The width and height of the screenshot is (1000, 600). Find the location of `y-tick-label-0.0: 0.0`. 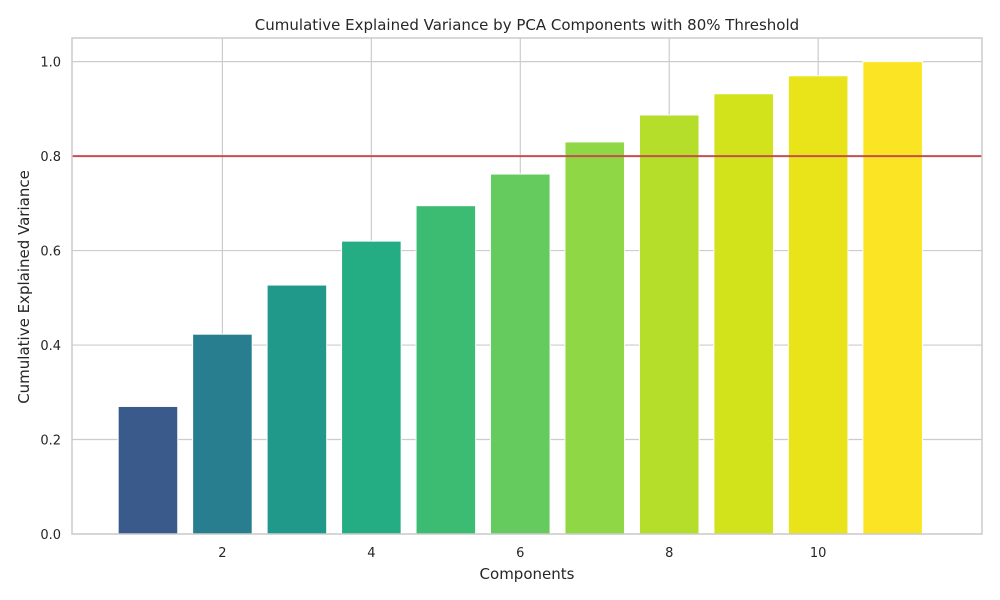

y-tick-label-0.0: 0.0 is located at coordinates (50, 535).